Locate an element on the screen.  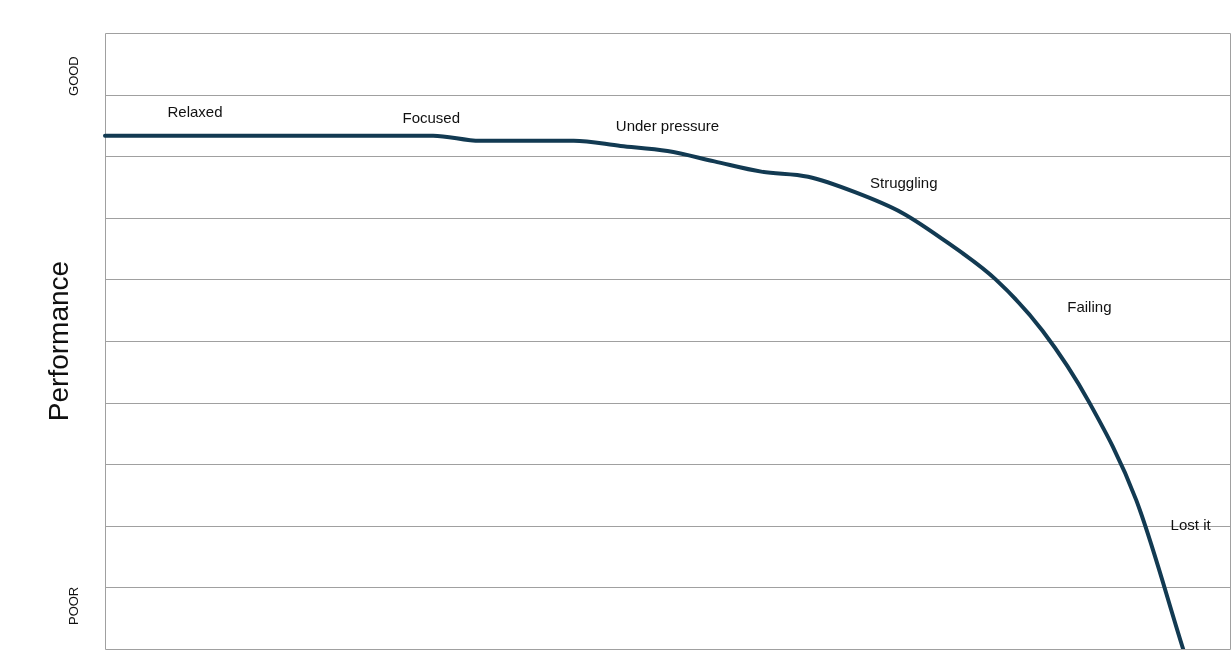
text: Relaxed is located at coordinates (195, 112).